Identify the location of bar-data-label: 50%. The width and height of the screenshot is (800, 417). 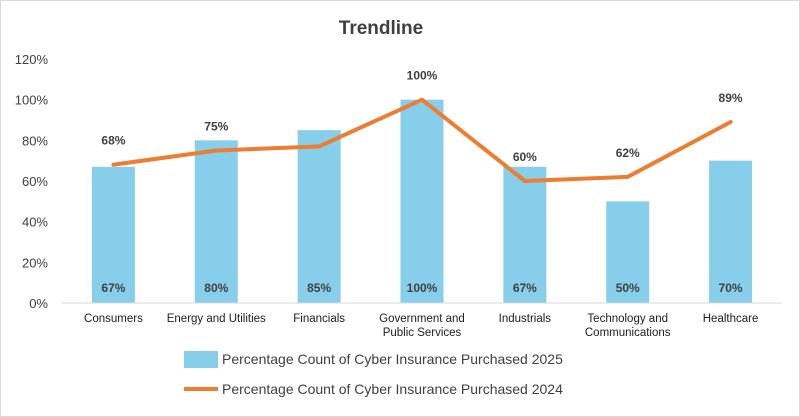
(628, 288).